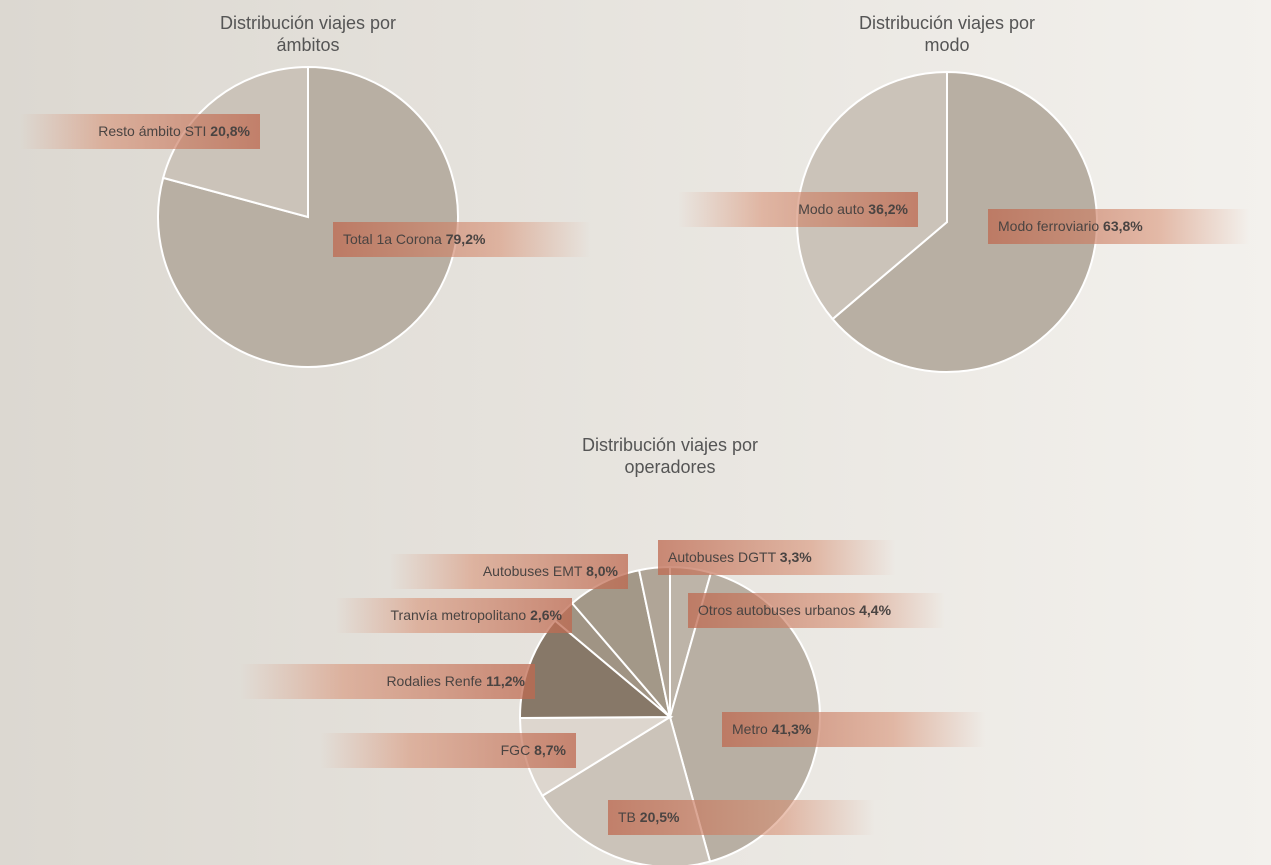  I want to click on slice-name: FGC, so click(515, 750).